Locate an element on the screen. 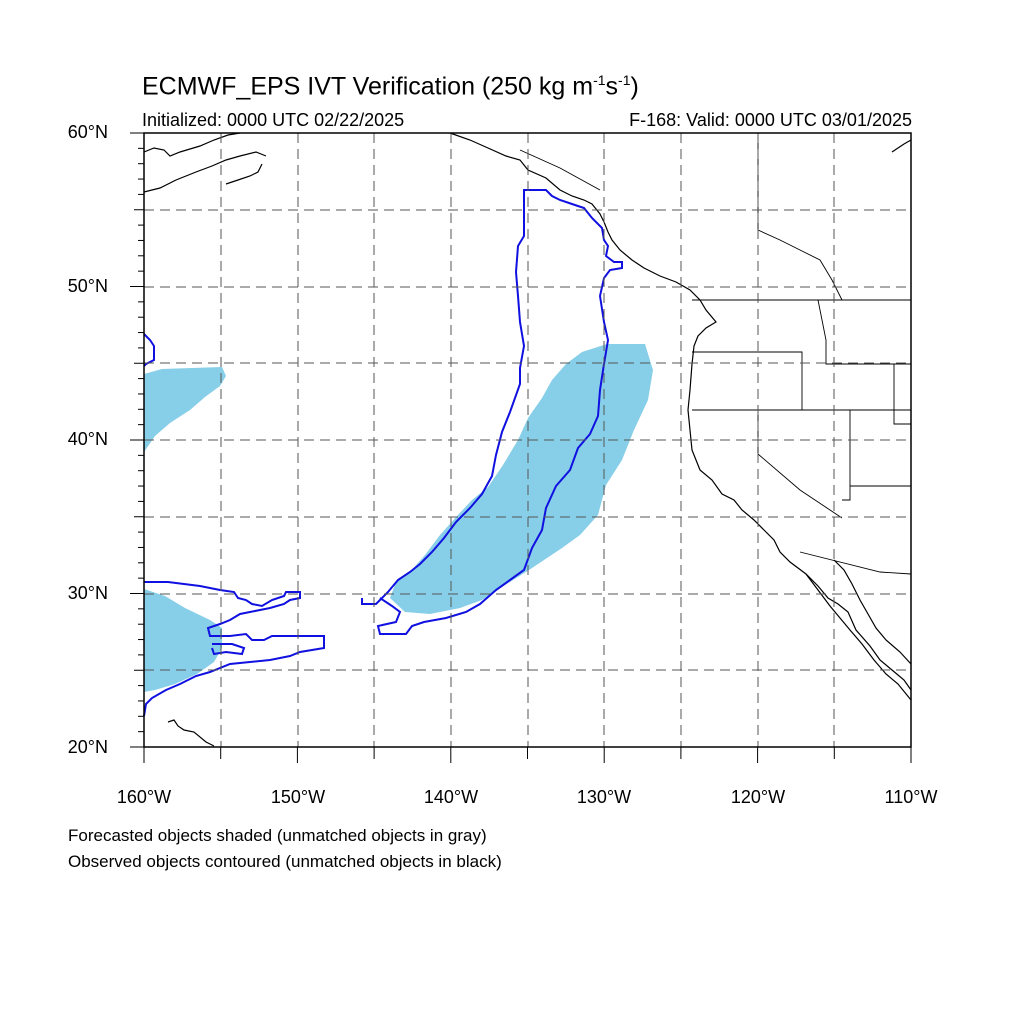  observed-object-west is located at coordinates (149, 350).